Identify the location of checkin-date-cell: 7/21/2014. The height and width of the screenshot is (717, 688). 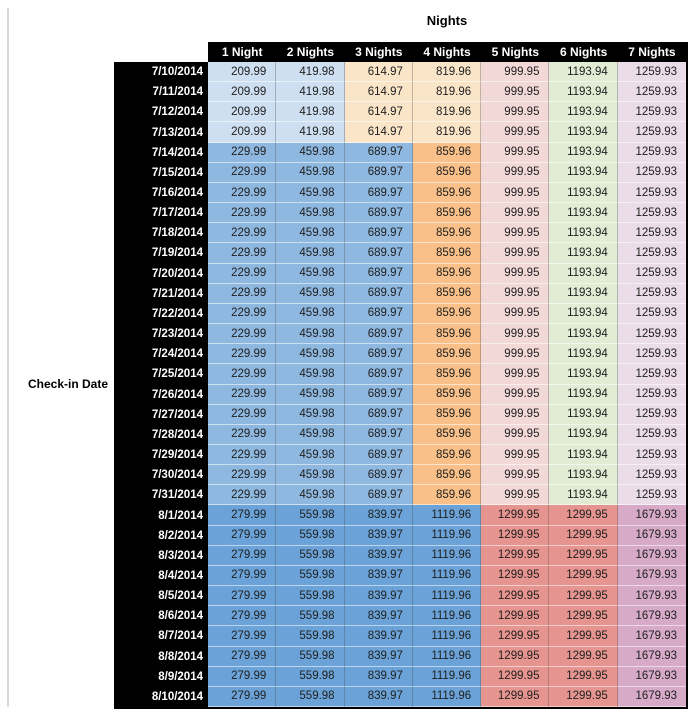
(161, 293).